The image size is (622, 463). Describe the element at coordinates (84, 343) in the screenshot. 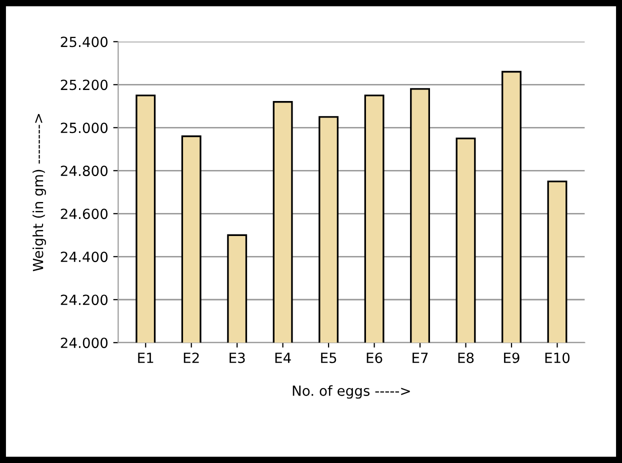

I see `y-tick-label: 24.000` at that location.